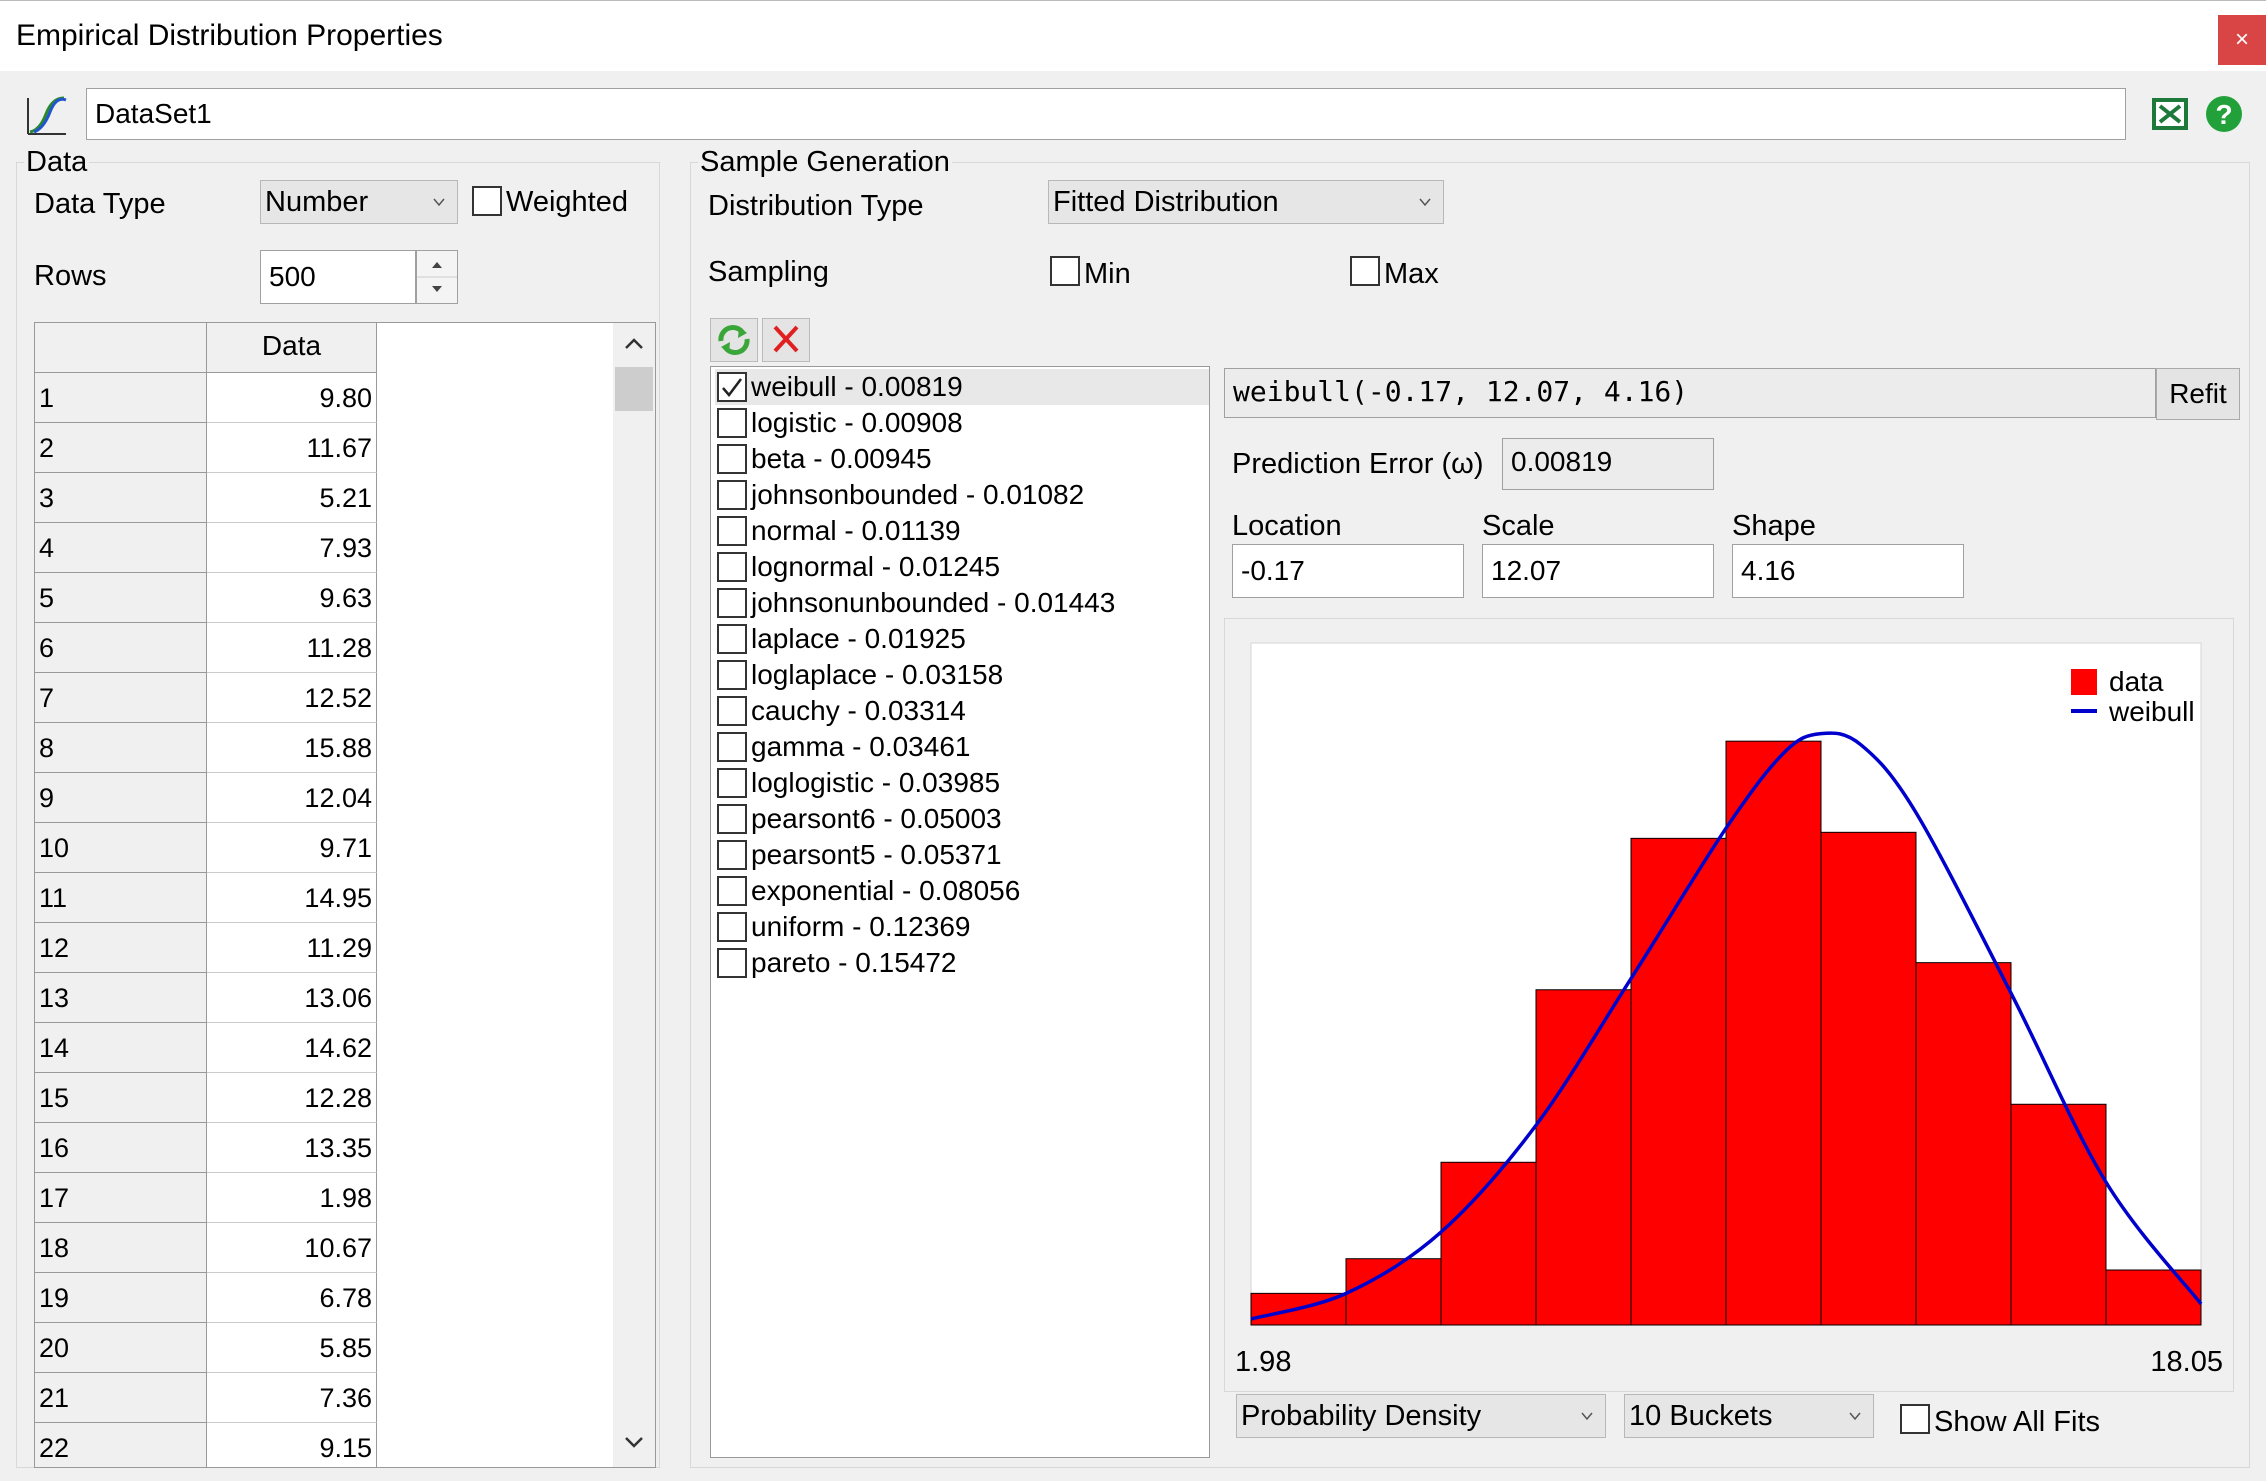 The image size is (2266, 1481). Describe the element at coordinates (338, 277) in the screenshot. I see `rows-input` at that location.